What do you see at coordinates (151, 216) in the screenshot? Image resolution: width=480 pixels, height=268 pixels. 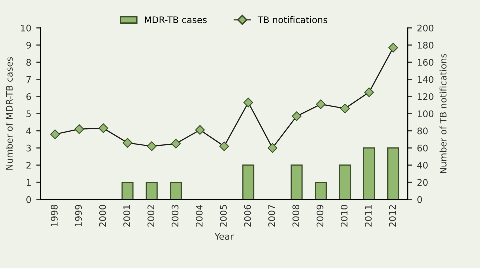 I see `x-tick-label: 2002` at bounding box center [151, 216].